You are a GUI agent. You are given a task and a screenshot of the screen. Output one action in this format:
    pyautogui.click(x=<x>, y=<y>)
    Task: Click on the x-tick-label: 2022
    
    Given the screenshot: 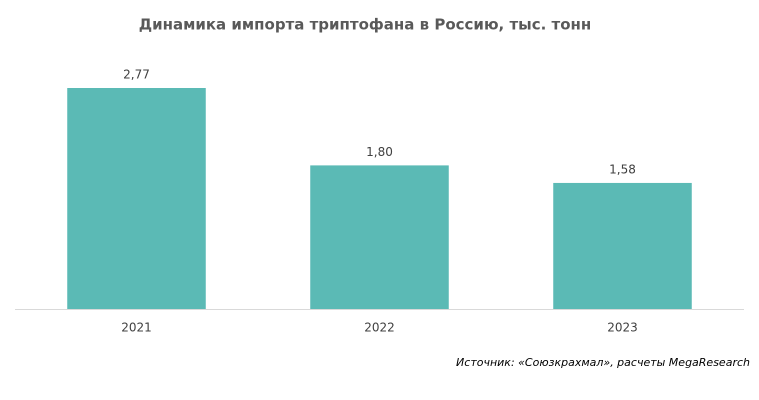 What is the action you would take?
    pyautogui.click(x=379, y=328)
    